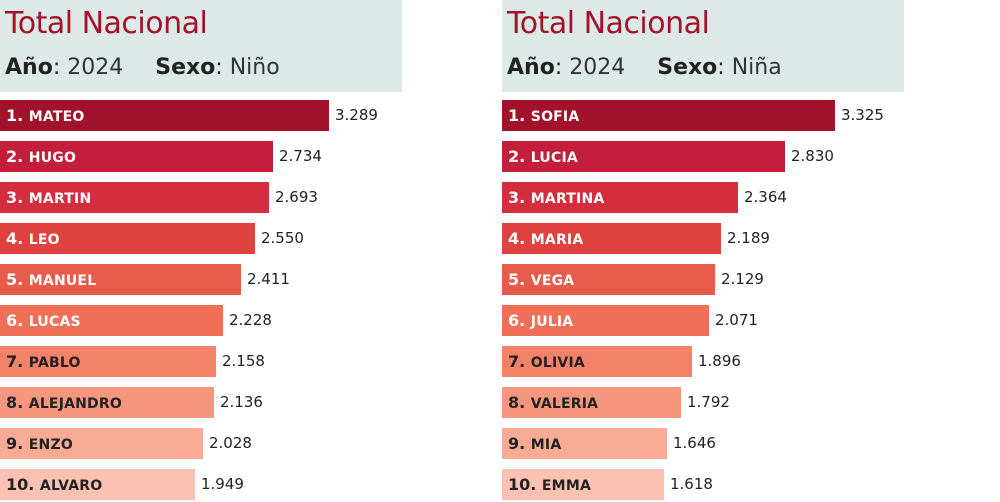  Describe the element at coordinates (108, 361) in the screenshot. I see `boys-bar-pablo: 7. PABLO` at that location.